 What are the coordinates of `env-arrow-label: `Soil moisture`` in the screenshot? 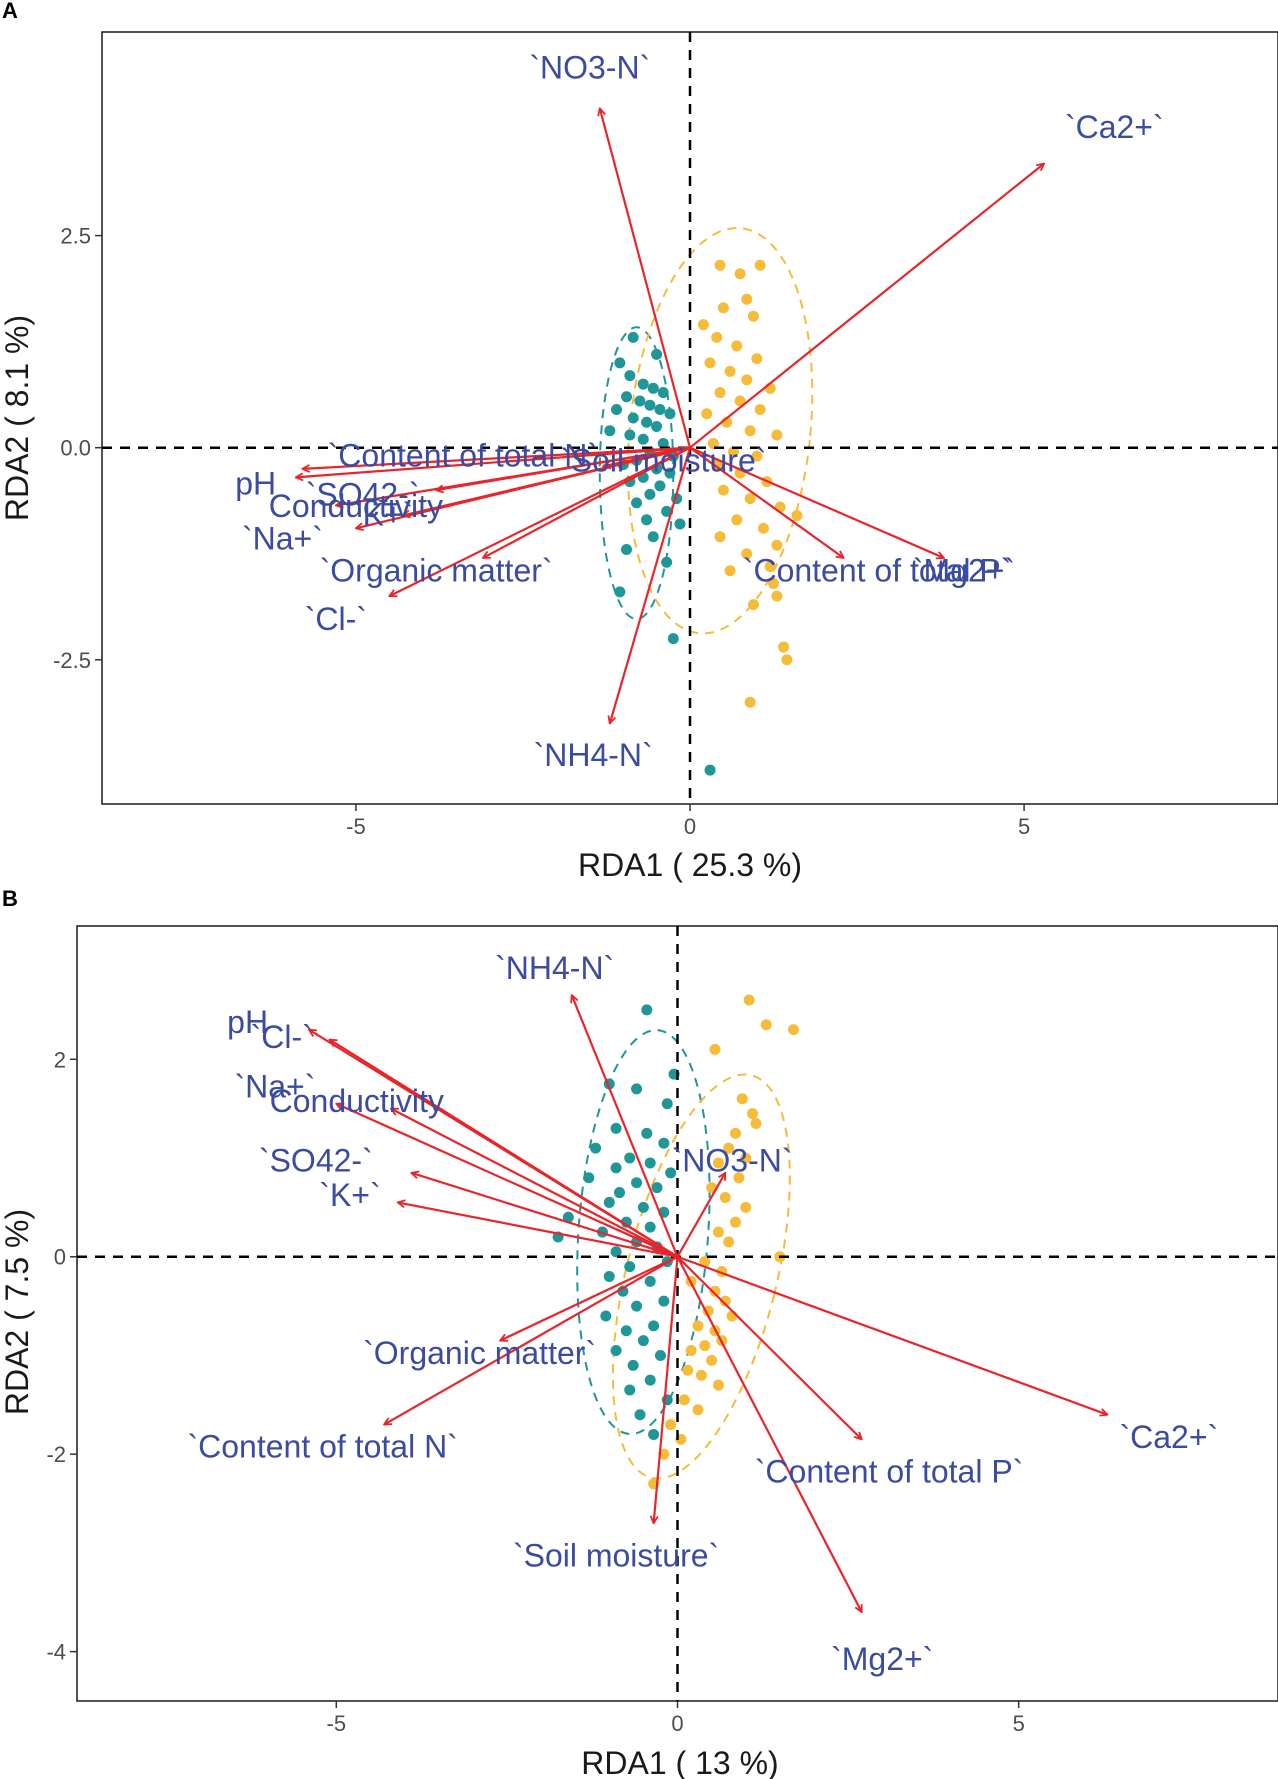 It's located at (616, 1555).